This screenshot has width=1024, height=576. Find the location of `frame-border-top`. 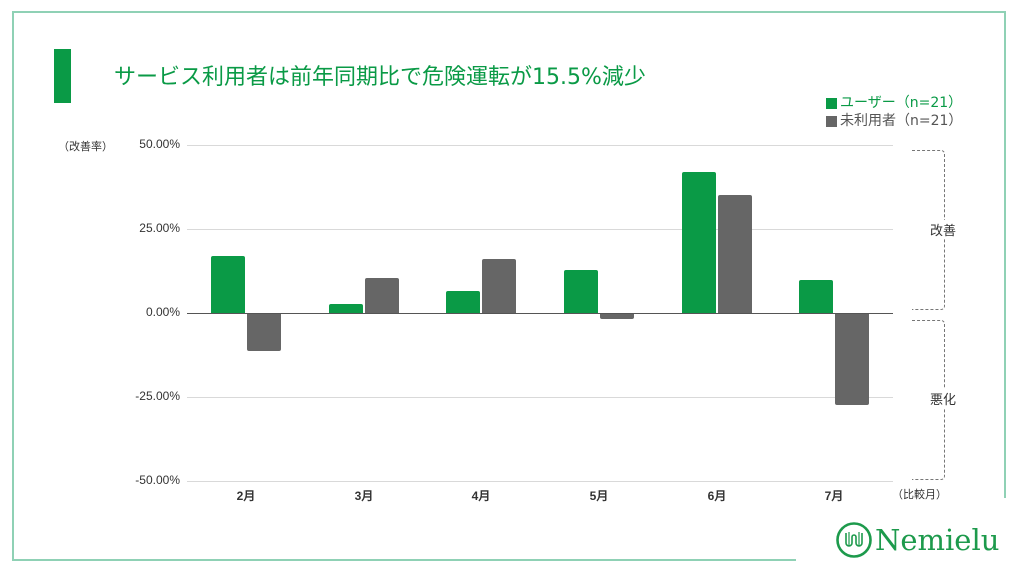

frame-border-top is located at coordinates (509, 12).